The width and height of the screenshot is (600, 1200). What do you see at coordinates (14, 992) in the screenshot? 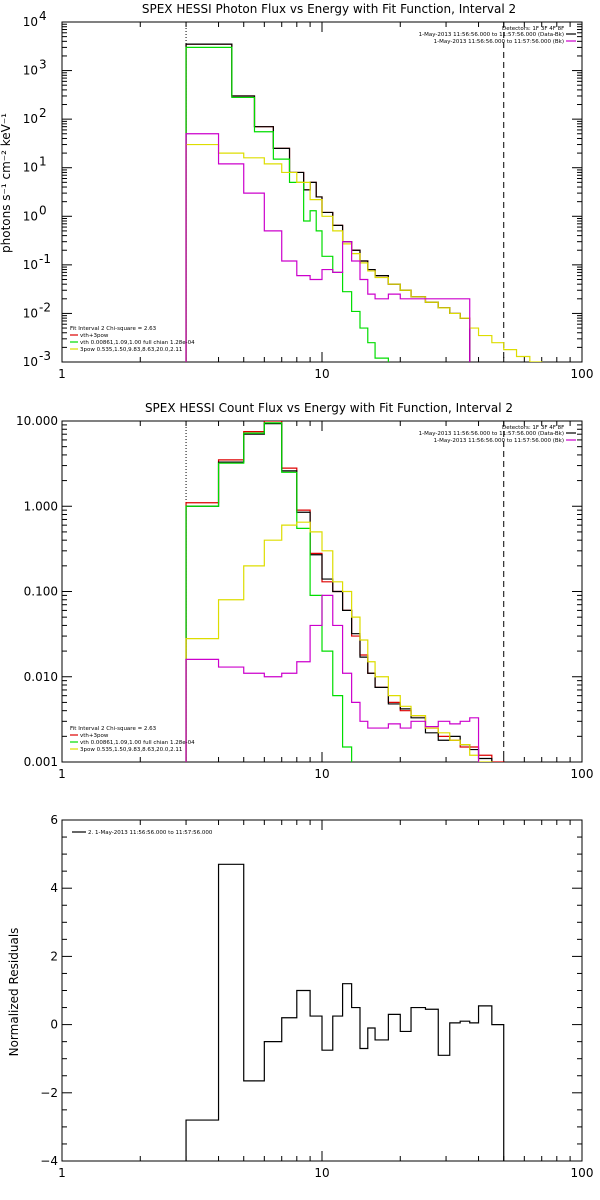
I see `residuals-ylabel: Normalized Residuals` at bounding box center [14, 992].